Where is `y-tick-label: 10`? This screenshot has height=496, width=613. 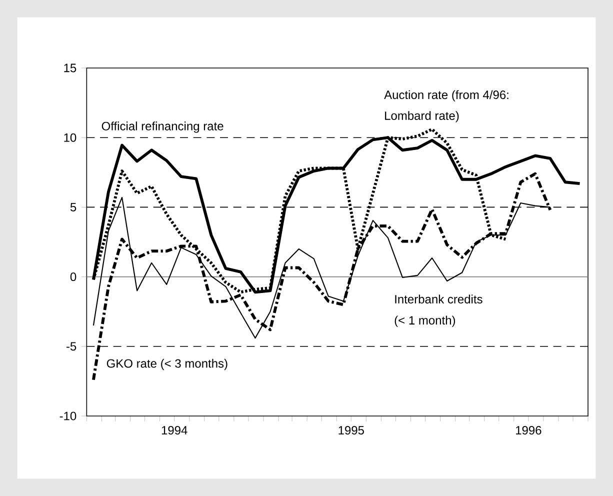 y-tick-label: 10 is located at coordinates (70, 137).